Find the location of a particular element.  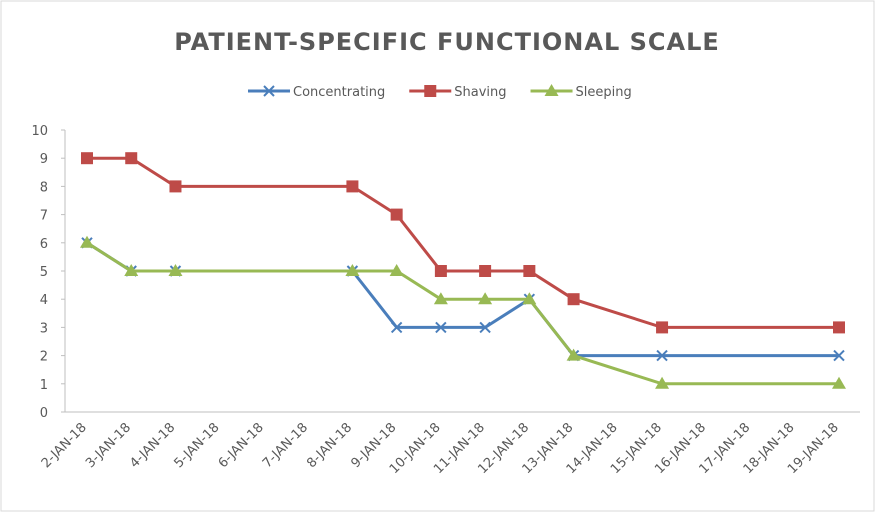

y-tick-label: 5 is located at coordinates (44, 272).